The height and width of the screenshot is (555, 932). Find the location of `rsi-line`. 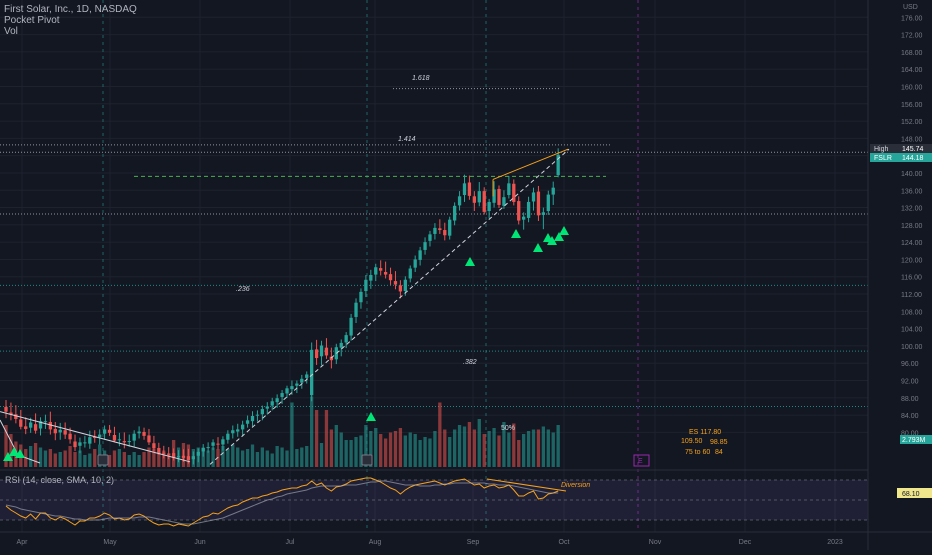

rsi-line is located at coordinates (282, 502).